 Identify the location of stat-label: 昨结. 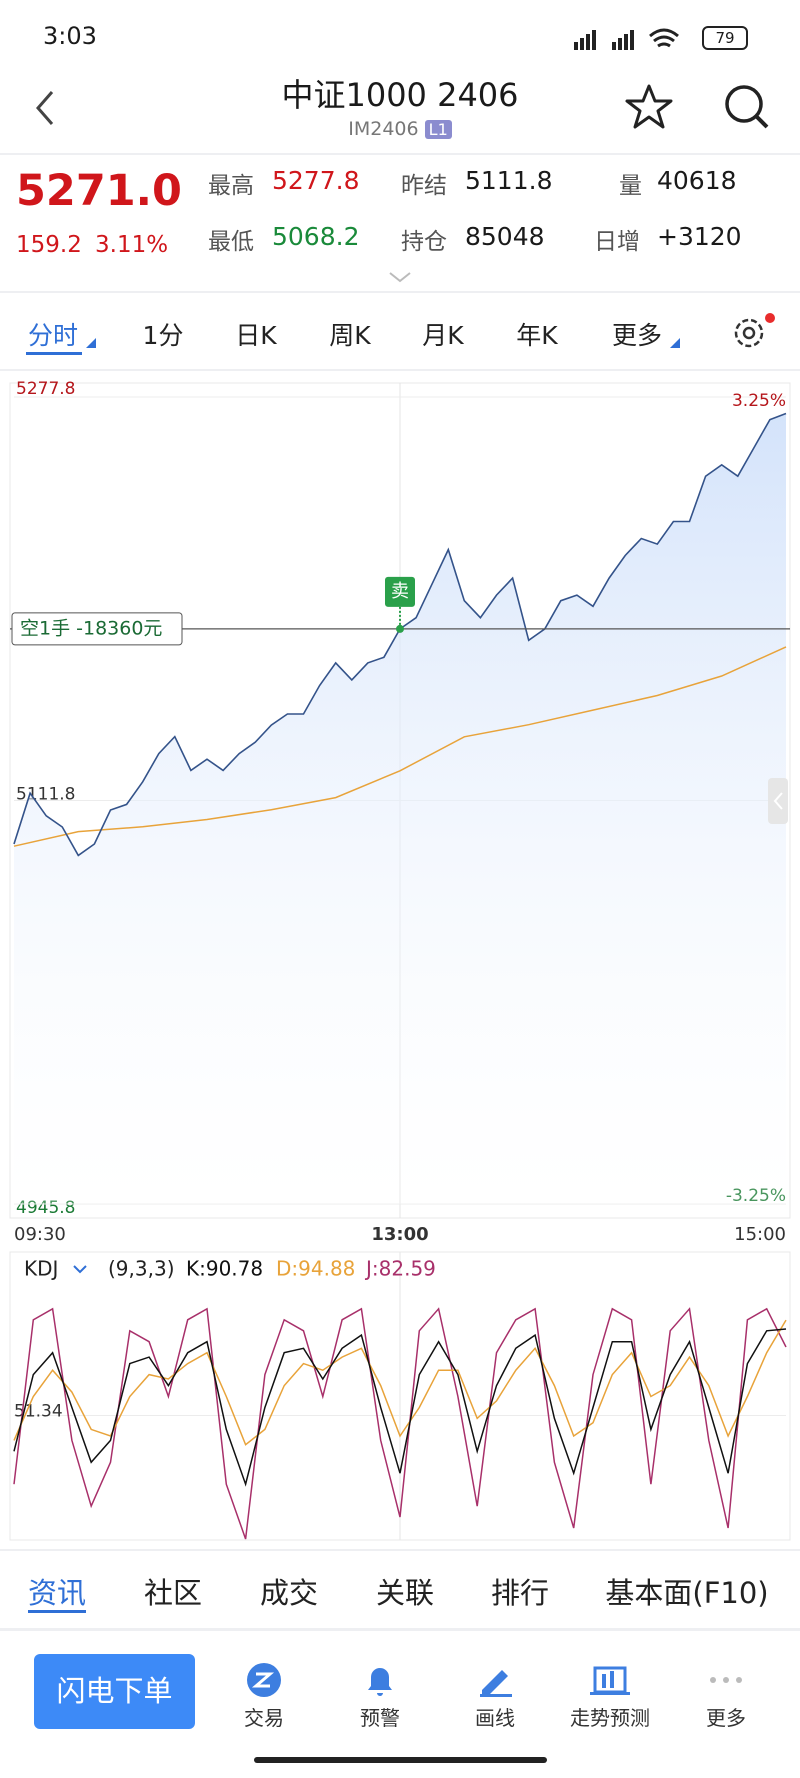
(424, 186).